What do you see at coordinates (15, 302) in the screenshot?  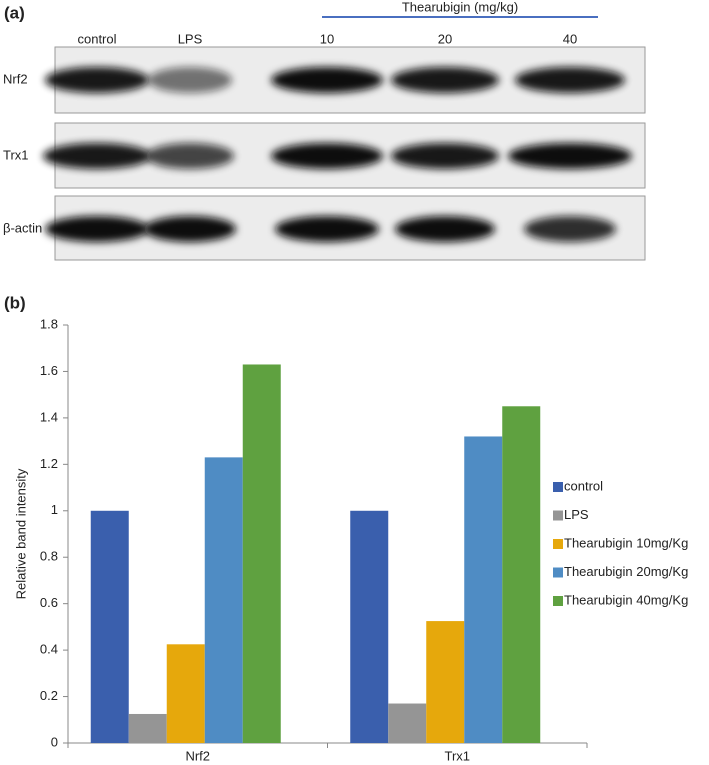 I see `panel-label: (b)` at bounding box center [15, 302].